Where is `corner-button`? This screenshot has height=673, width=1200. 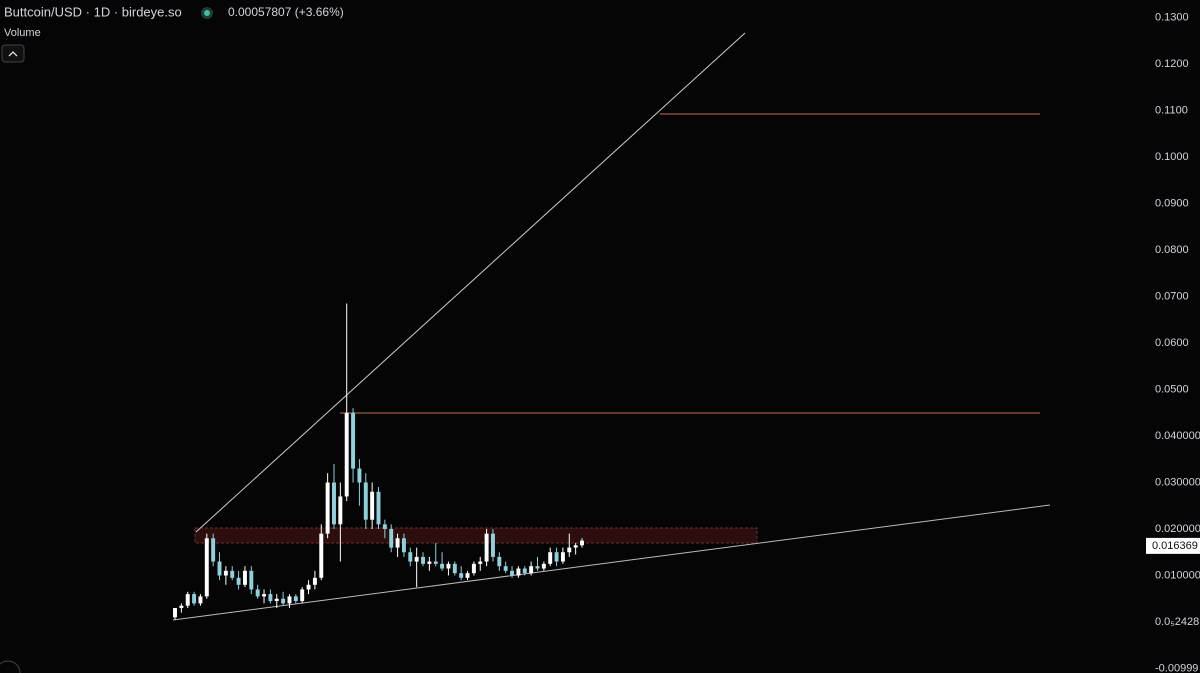
corner-button is located at coordinates (10, 666).